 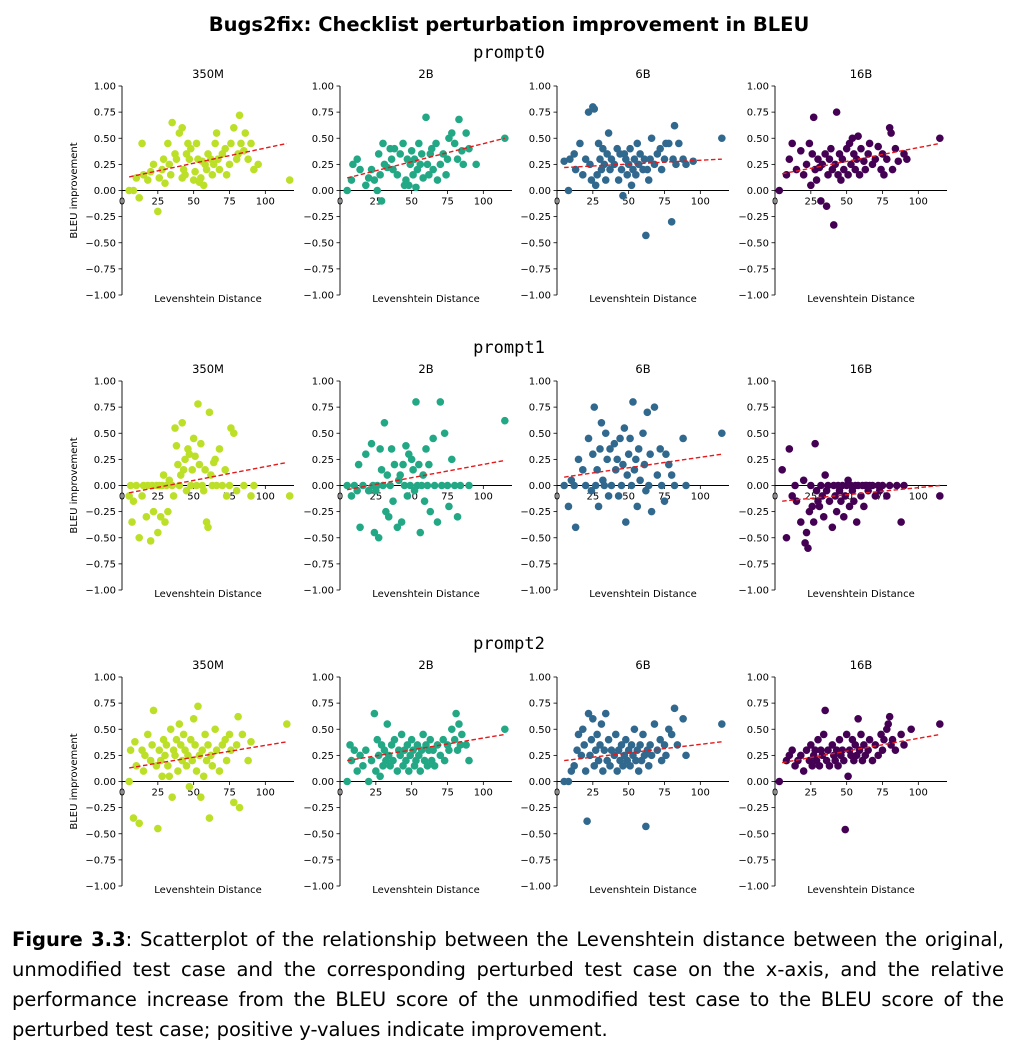 What do you see at coordinates (540, 87) in the screenshot?
I see `y-tick-label: 1.00` at bounding box center [540, 87].